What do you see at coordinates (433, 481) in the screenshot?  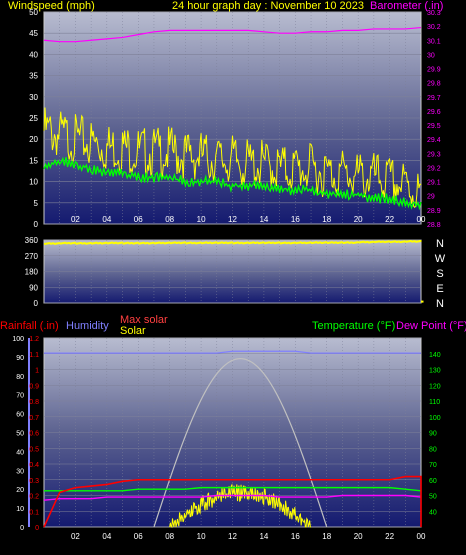 I see `temp-tick-label: 60` at bounding box center [433, 481].